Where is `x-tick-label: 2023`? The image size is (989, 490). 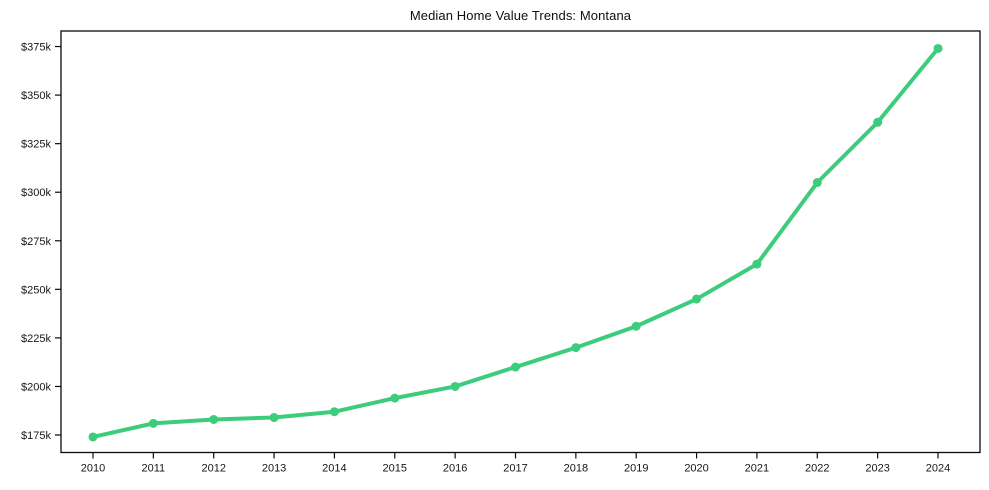 x-tick-label: 2023 is located at coordinates (877, 469).